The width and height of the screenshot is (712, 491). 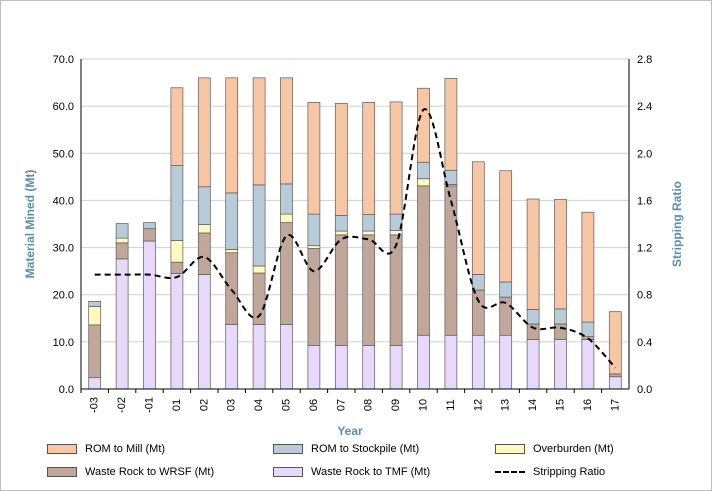 What do you see at coordinates (561, 405) in the screenshot?
I see `x-tick-label: 15` at bounding box center [561, 405].